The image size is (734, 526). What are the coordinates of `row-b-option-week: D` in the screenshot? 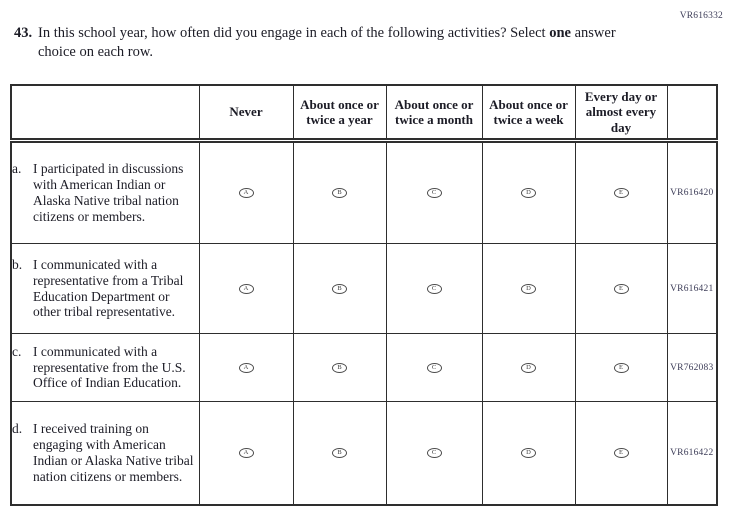 It's located at (528, 288).